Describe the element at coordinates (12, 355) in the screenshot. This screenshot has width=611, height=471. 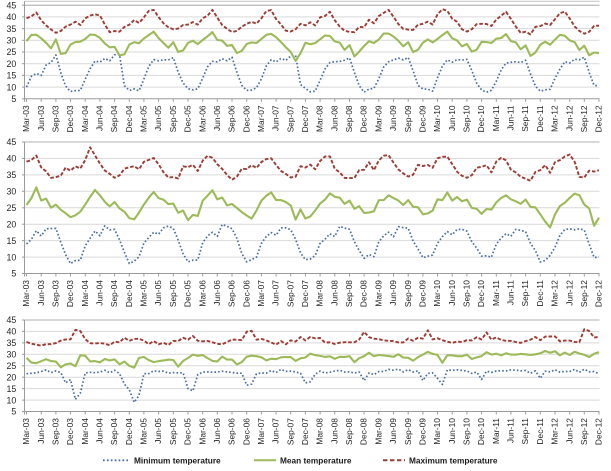
I see `svg-text: 30` at that location.